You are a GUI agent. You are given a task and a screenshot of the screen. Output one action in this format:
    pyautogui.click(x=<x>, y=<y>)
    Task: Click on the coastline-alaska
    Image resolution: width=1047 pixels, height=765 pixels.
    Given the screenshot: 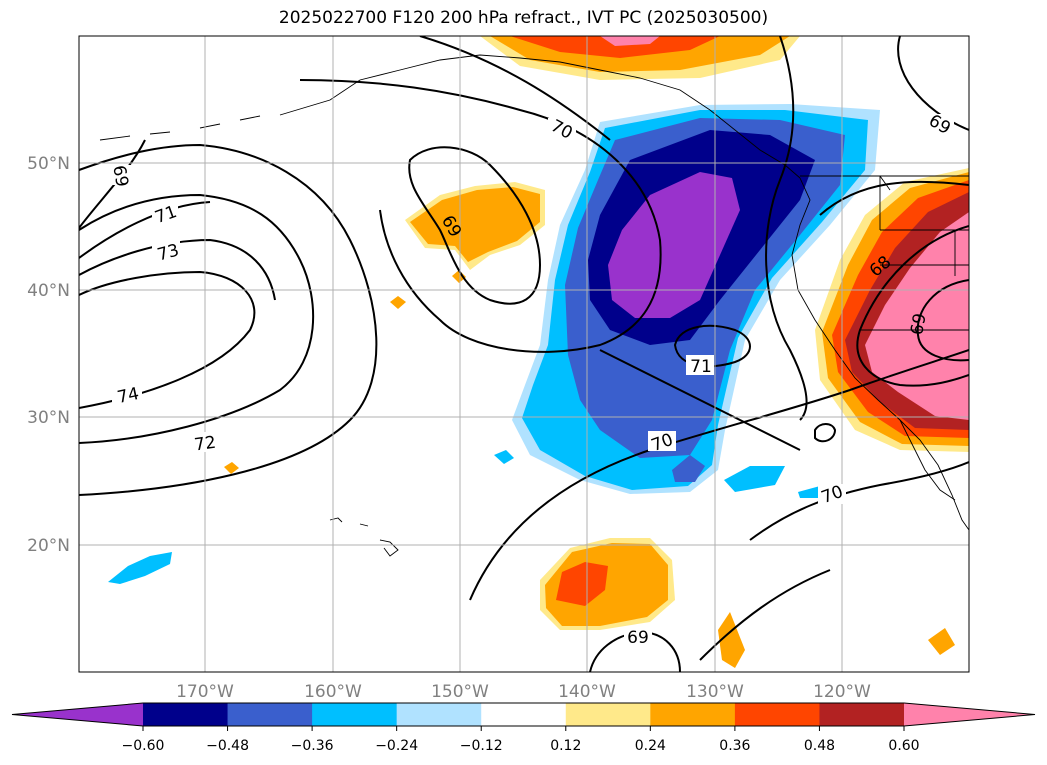 What is the action you would take?
    pyautogui.click(x=540, y=116)
    